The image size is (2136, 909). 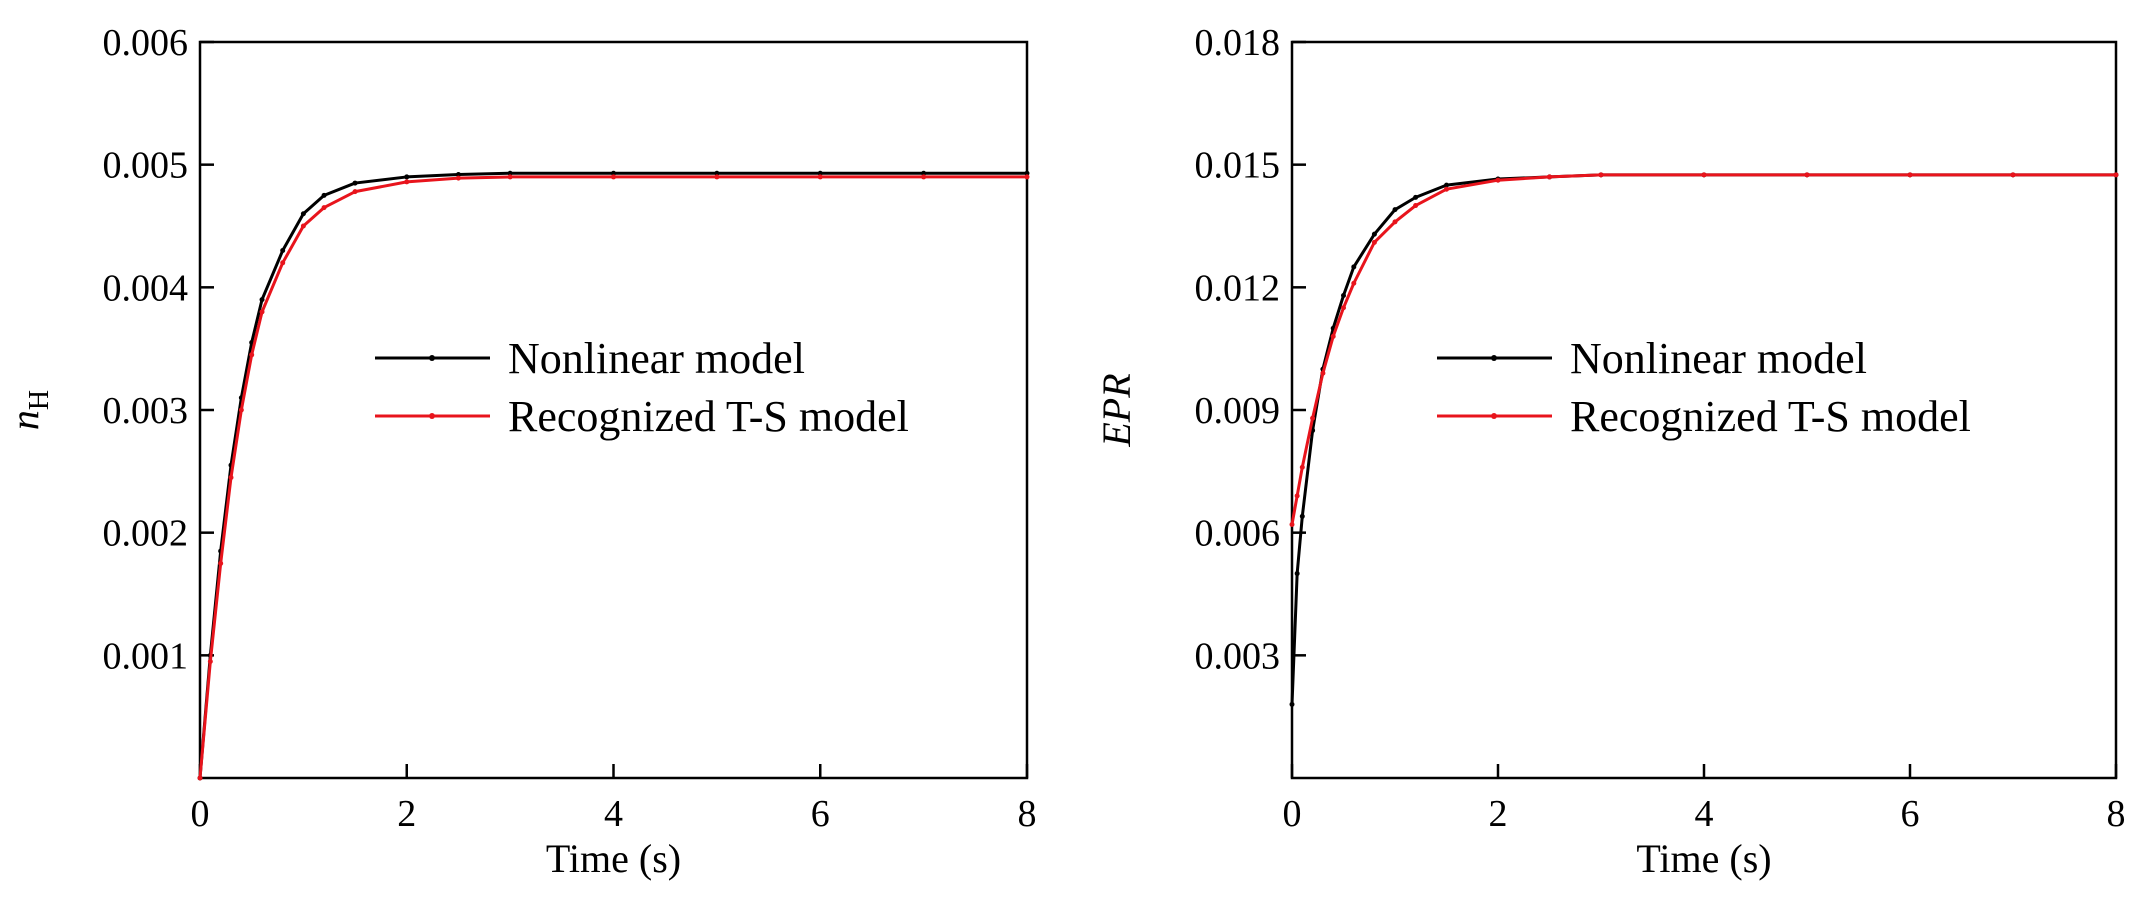 I want to click on y-tick-label: 0.009, so click(x=1238, y=411).